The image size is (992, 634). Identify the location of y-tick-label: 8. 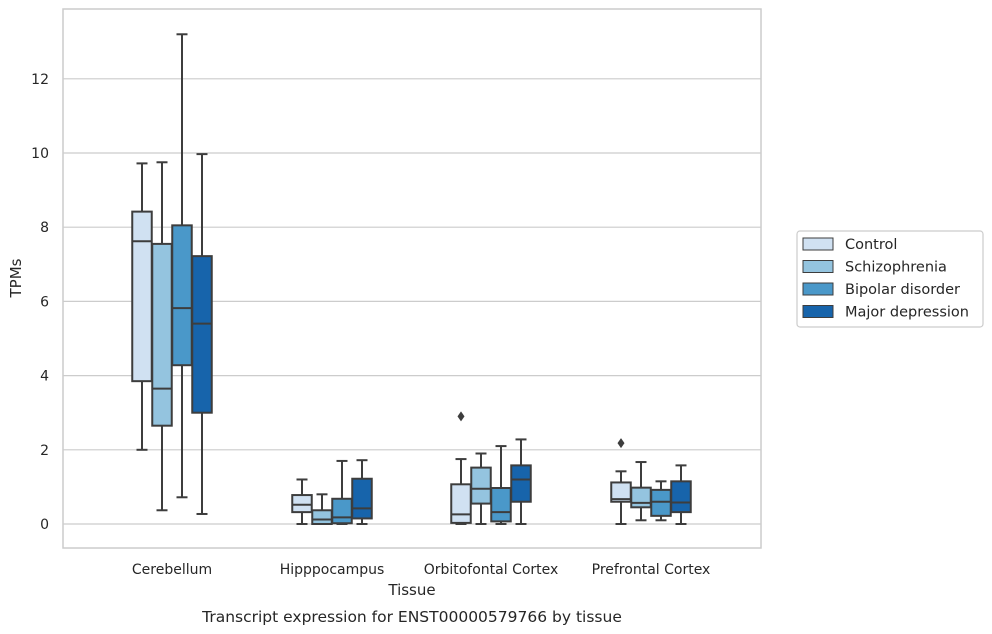
(44, 228).